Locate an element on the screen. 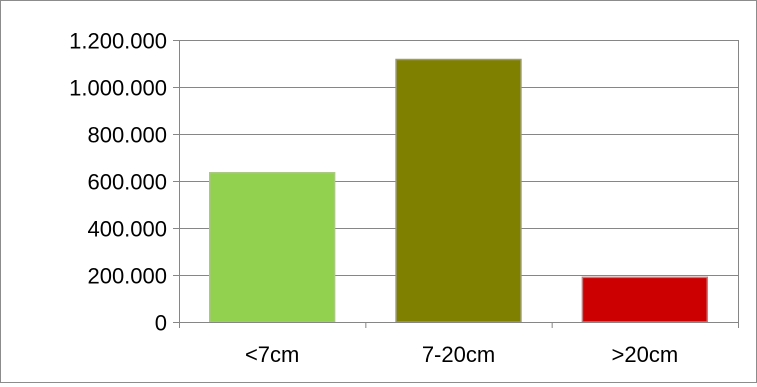  y-tick-label: 400.000 is located at coordinates (127, 229).